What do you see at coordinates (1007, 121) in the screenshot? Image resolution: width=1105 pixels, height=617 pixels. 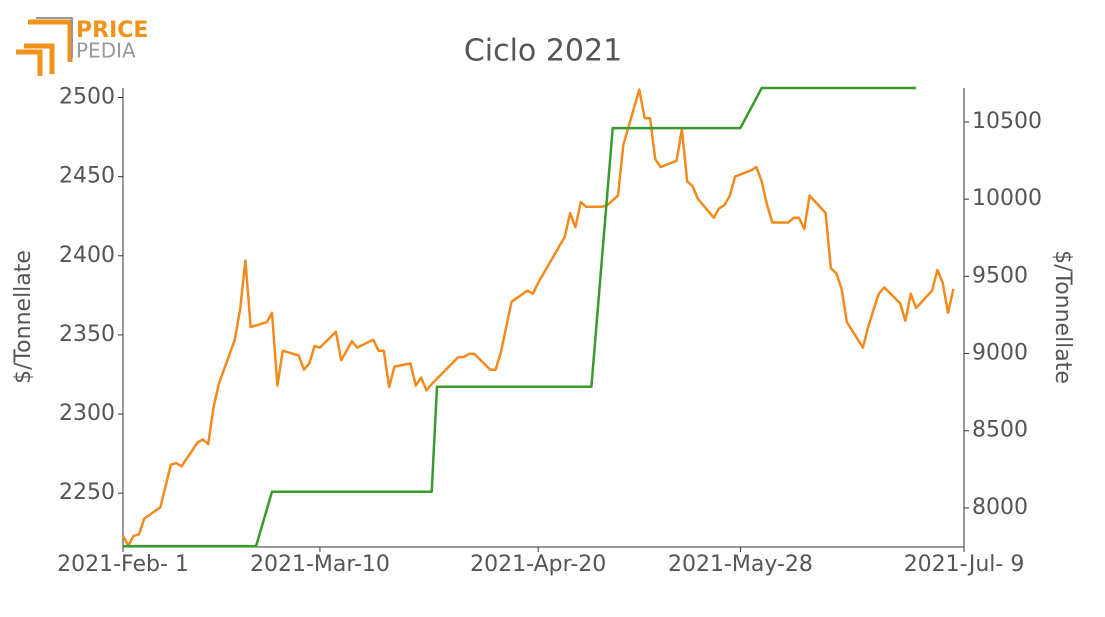 I see `y2-tick-label: 10500` at bounding box center [1007, 121].